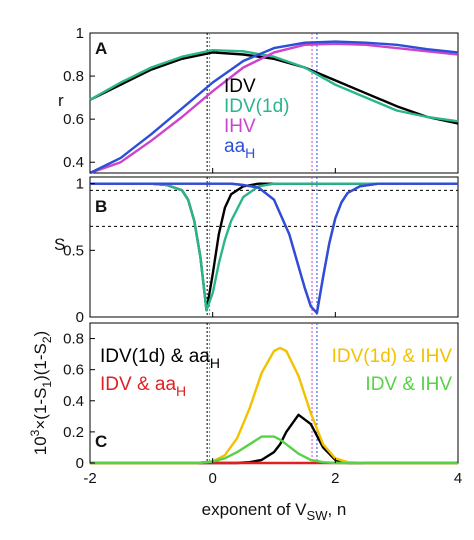  Describe the element at coordinates (101, 206) in the screenshot. I see `panel-b-label: B` at that location.